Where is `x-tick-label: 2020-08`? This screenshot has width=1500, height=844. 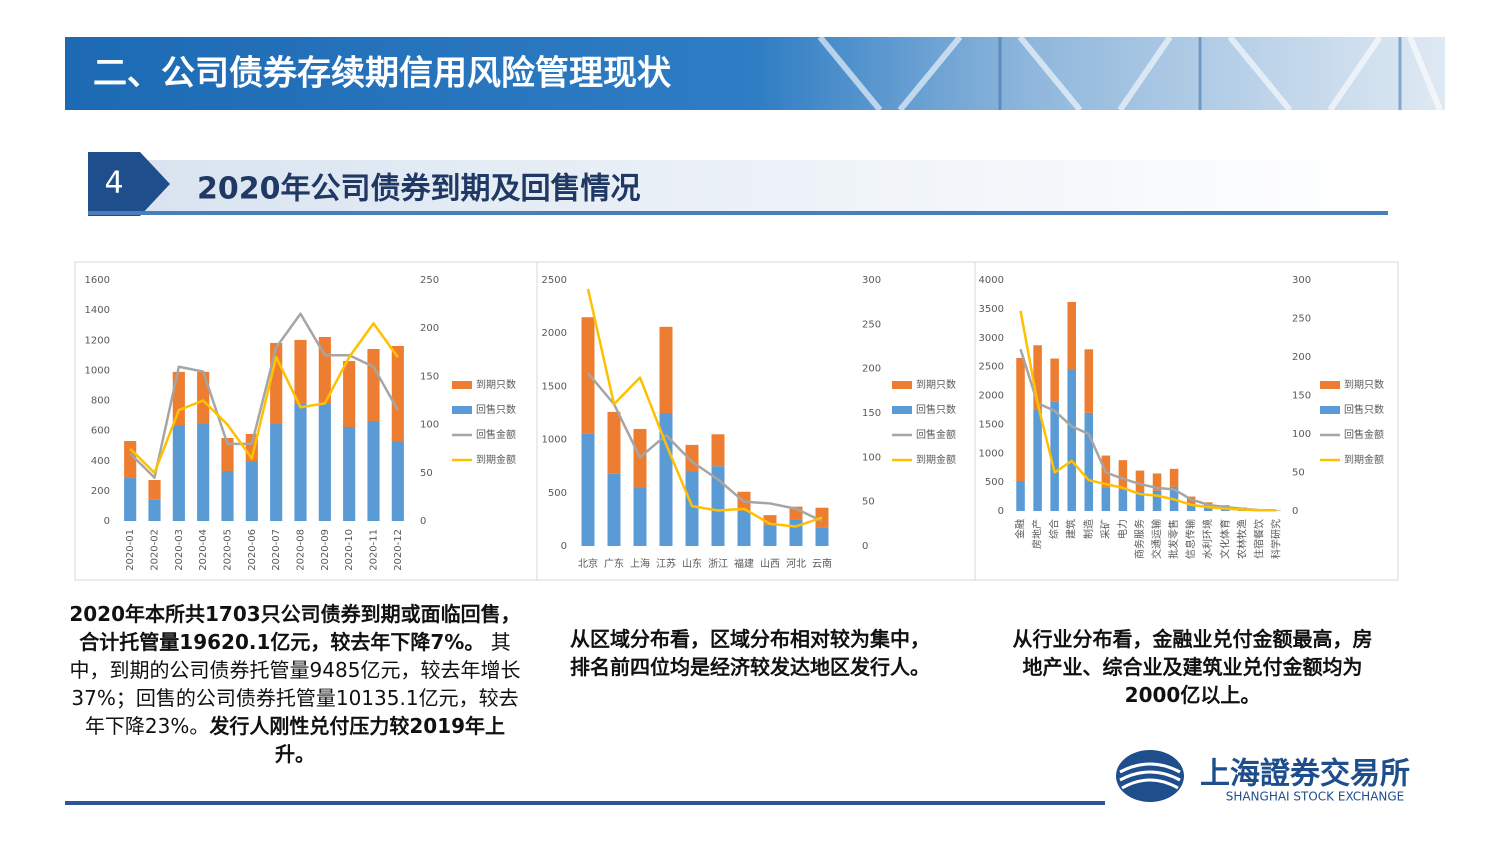 x-tick-label: 2020-08 is located at coordinates (301, 550).